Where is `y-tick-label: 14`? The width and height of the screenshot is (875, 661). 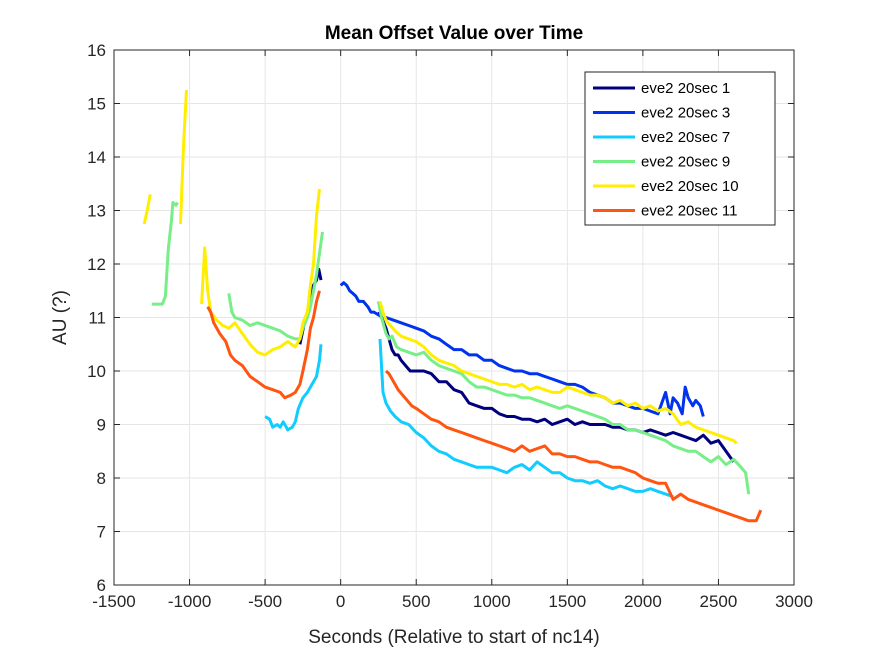 y-tick-label: 14 is located at coordinates (96, 157).